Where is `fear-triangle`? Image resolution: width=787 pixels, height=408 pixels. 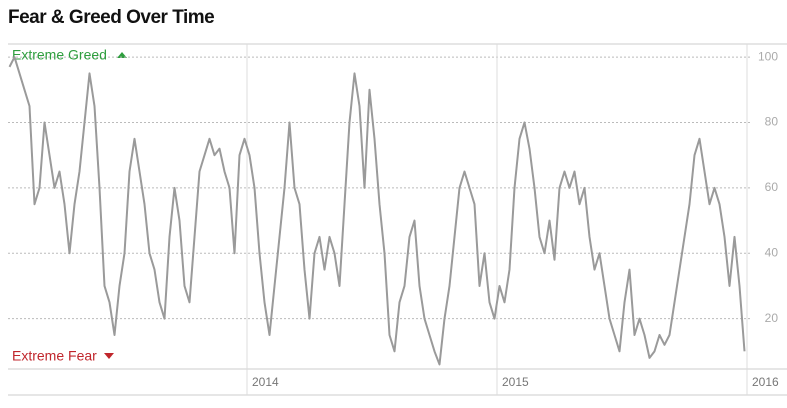 fear-triangle is located at coordinates (109, 356).